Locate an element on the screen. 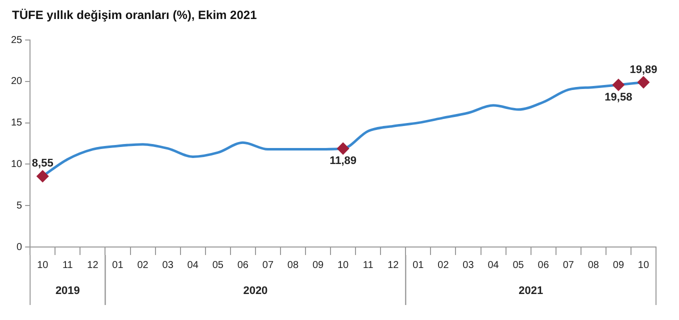 This screenshot has width=679, height=320. data-label: 11,89 is located at coordinates (343, 161).